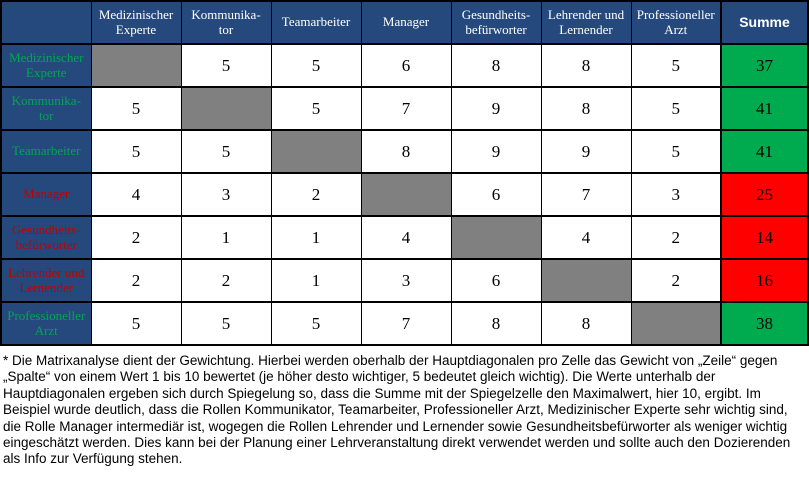  I want to click on matrix-row-professioneller-arzt: Professioneller Arzt 5 5 5 7 8 8 38, so click(404, 323).